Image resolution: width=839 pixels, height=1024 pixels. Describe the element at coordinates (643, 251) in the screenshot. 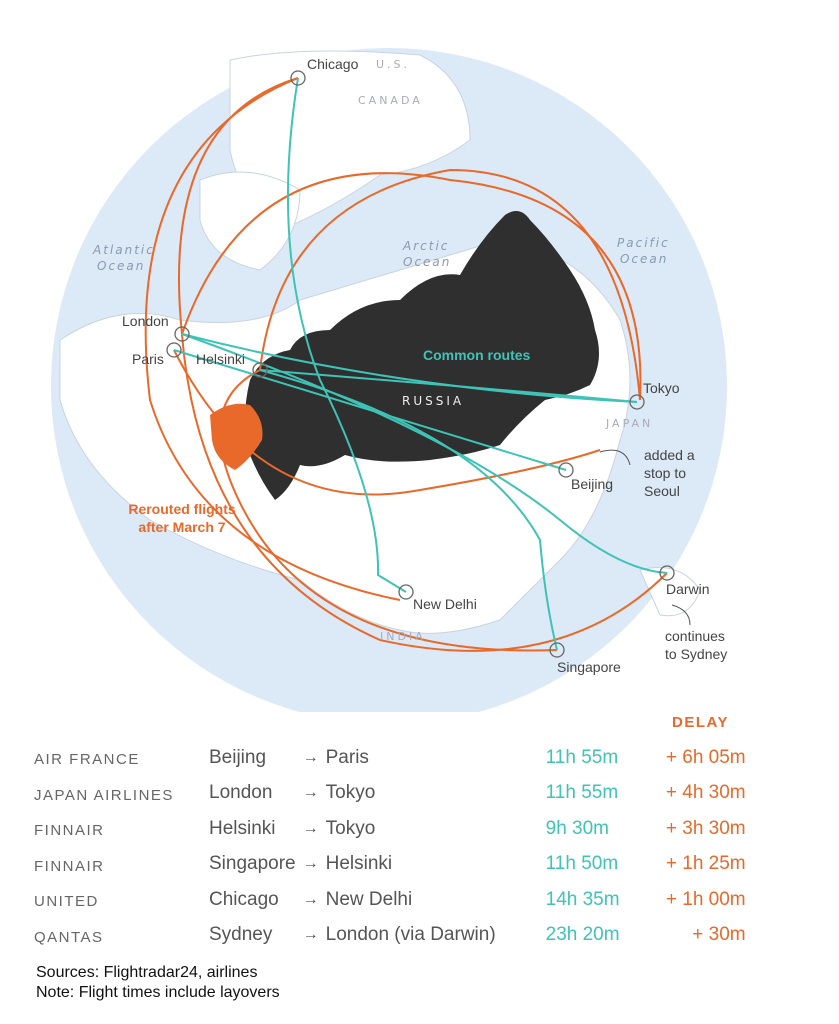

I see `ocean-label-pacific: Pacific Ocean` at that location.